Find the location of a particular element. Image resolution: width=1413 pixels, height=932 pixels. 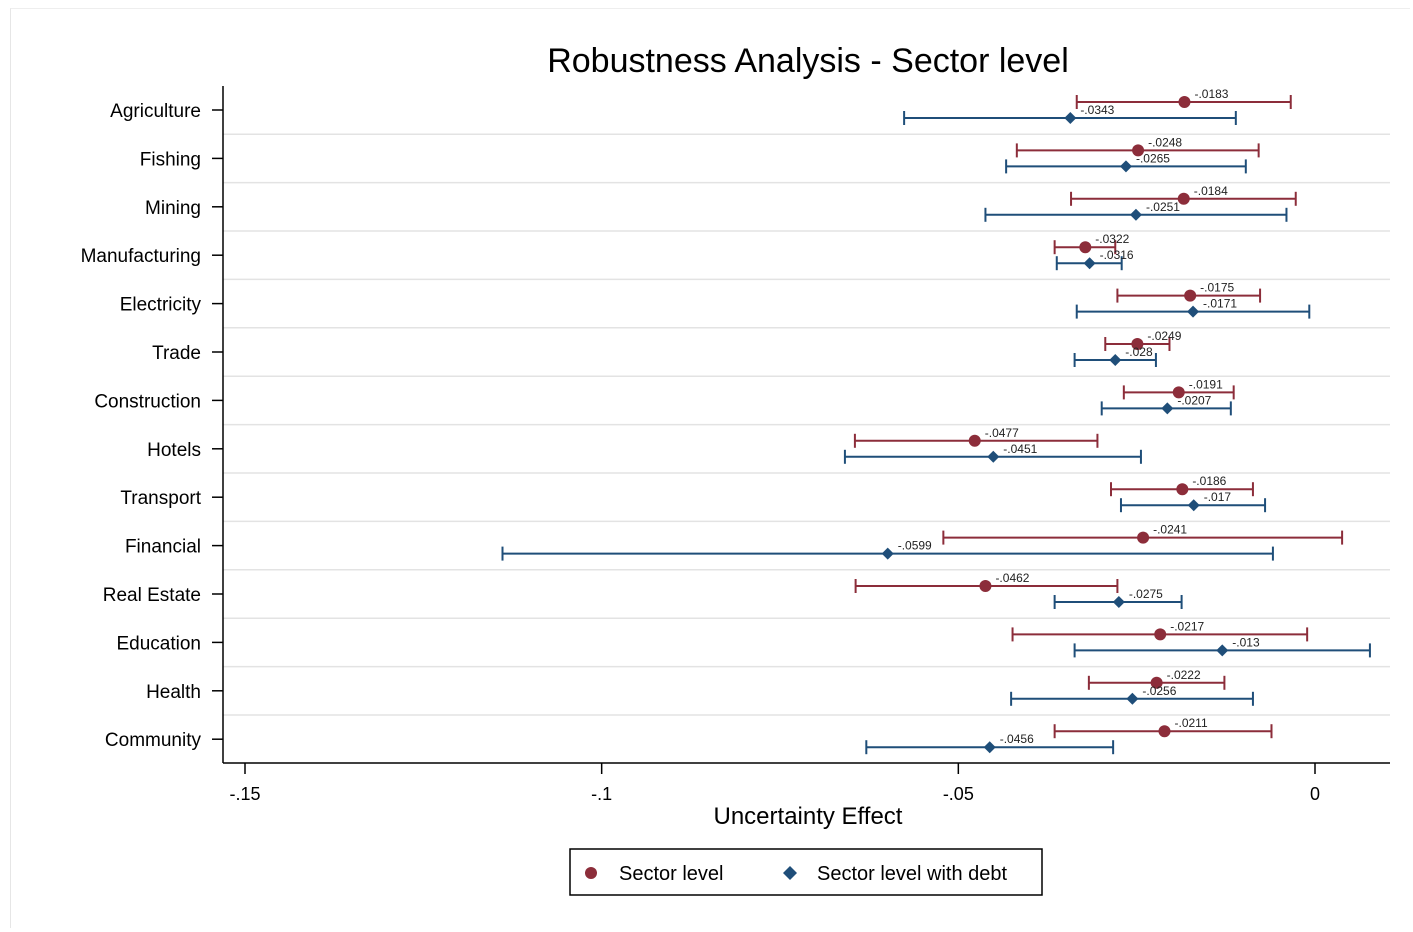

point-label: -.0171 is located at coordinates (1220, 304).